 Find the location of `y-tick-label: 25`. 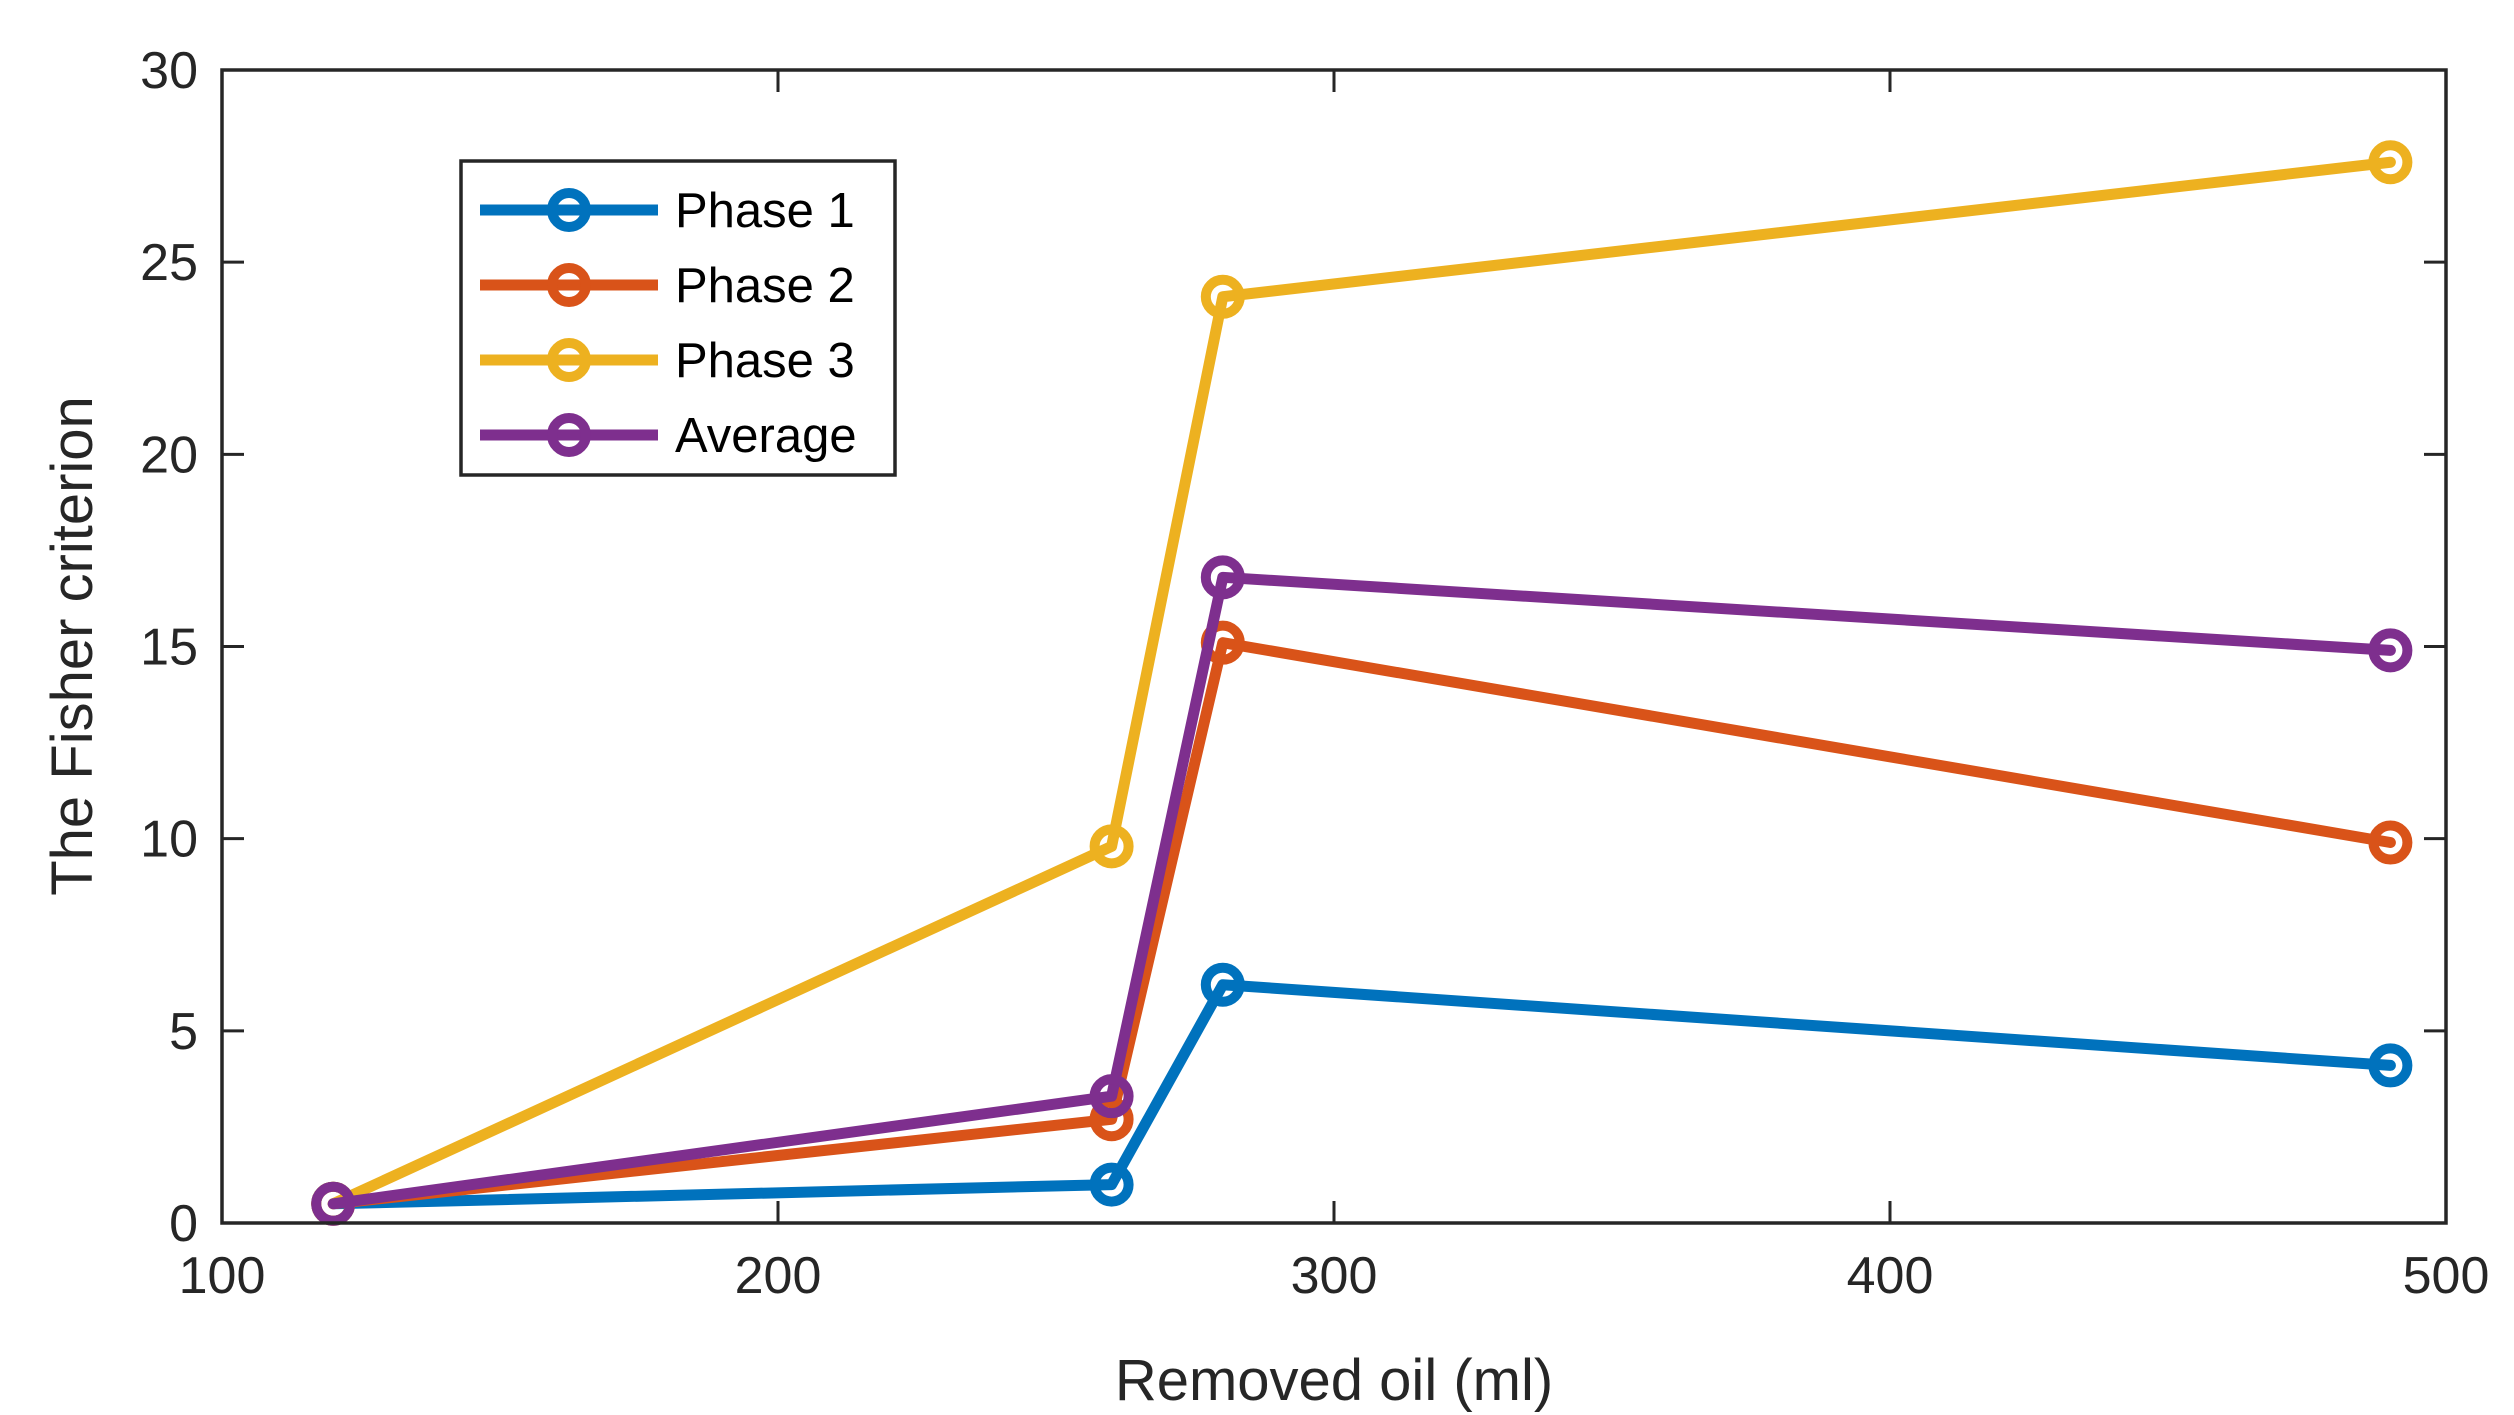

y-tick-label: 25 is located at coordinates (169, 263).